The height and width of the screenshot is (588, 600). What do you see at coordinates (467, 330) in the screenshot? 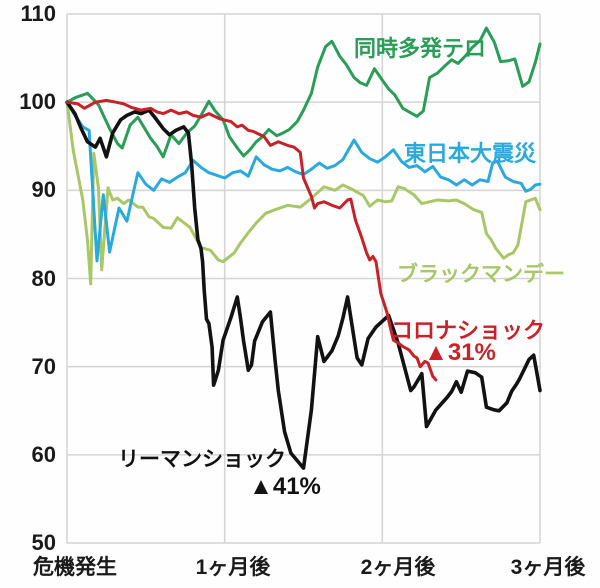
I see `series-label-corona: コロナショック` at bounding box center [467, 330].